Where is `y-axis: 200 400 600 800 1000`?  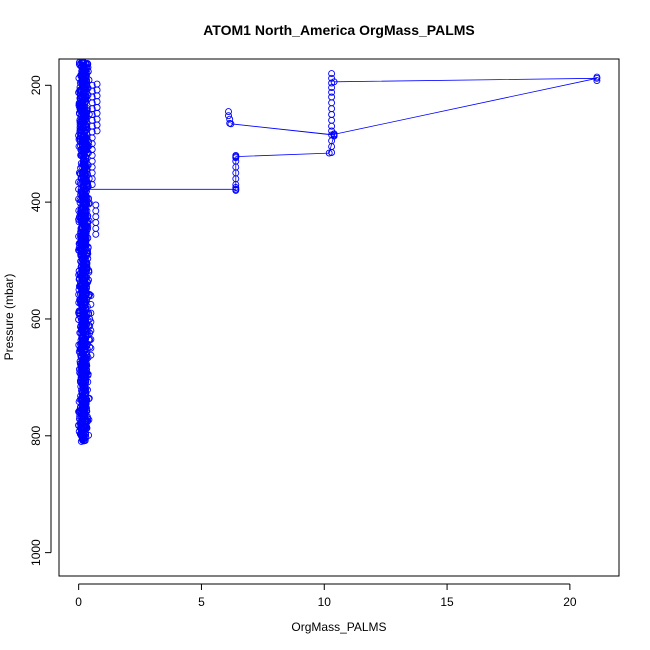
y-axis: 200 400 600 800 1000 is located at coordinates (40, 320).